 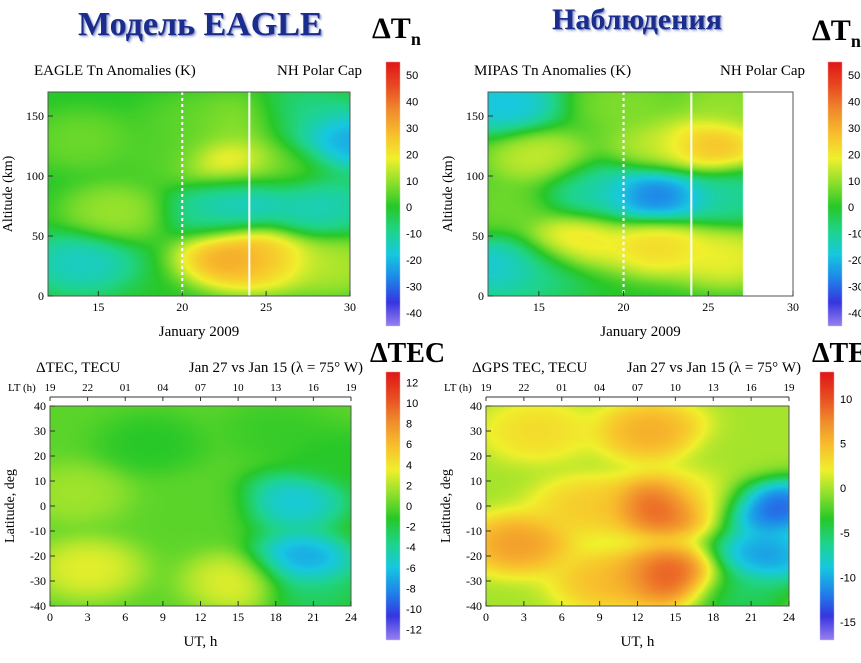 What do you see at coordinates (752, 388) in the screenshot?
I see `lt-tick-label: 16` at bounding box center [752, 388].